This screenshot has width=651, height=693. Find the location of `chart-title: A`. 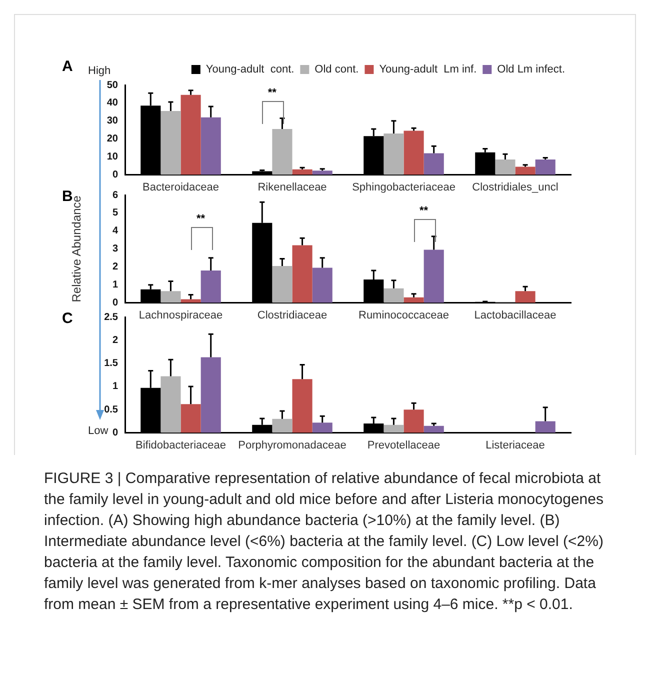

chart-title: A is located at coordinates (67, 66).